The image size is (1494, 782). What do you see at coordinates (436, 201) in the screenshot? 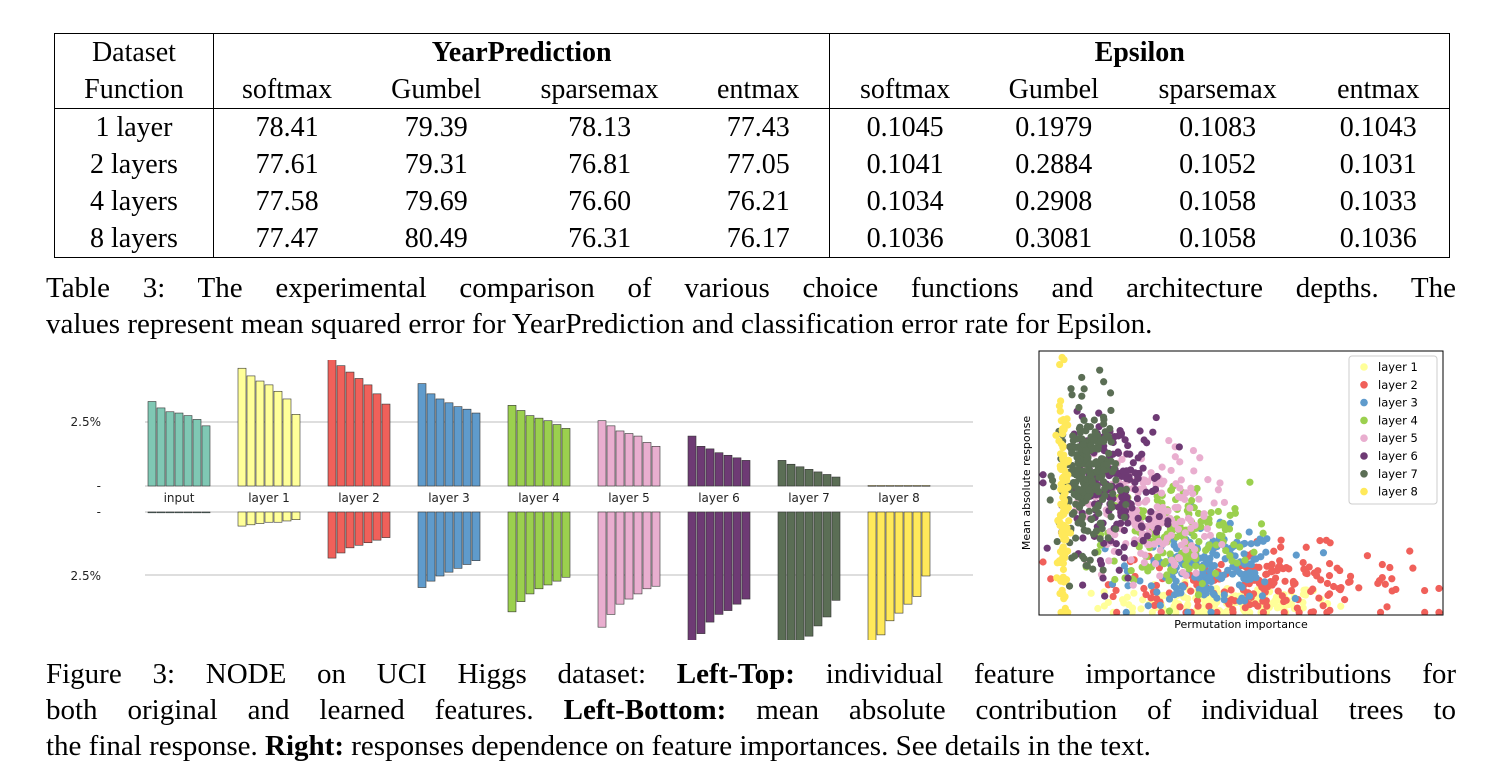
I see `table-cell: 79.69` at bounding box center [436, 201].